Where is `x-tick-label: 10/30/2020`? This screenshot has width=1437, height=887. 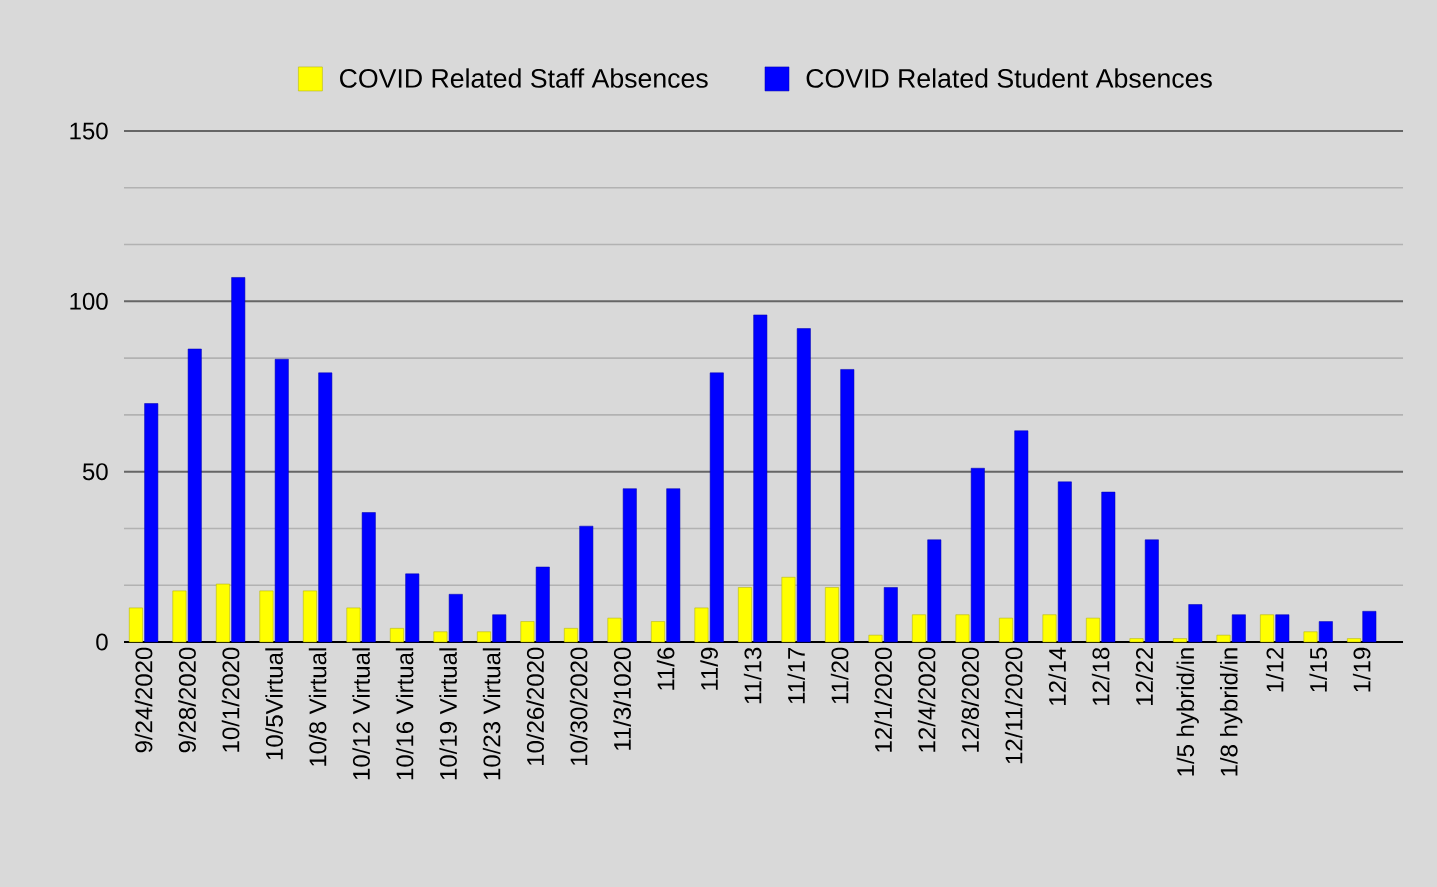 x-tick-label: 10/30/2020 is located at coordinates (578, 706).